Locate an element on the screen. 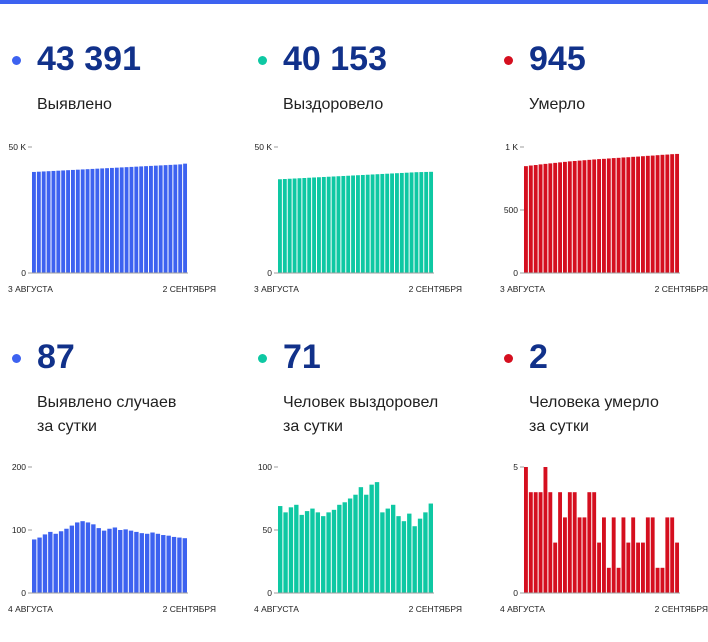 The height and width of the screenshot is (642, 708). stat-label-line: Выявлено is located at coordinates (74, 104).